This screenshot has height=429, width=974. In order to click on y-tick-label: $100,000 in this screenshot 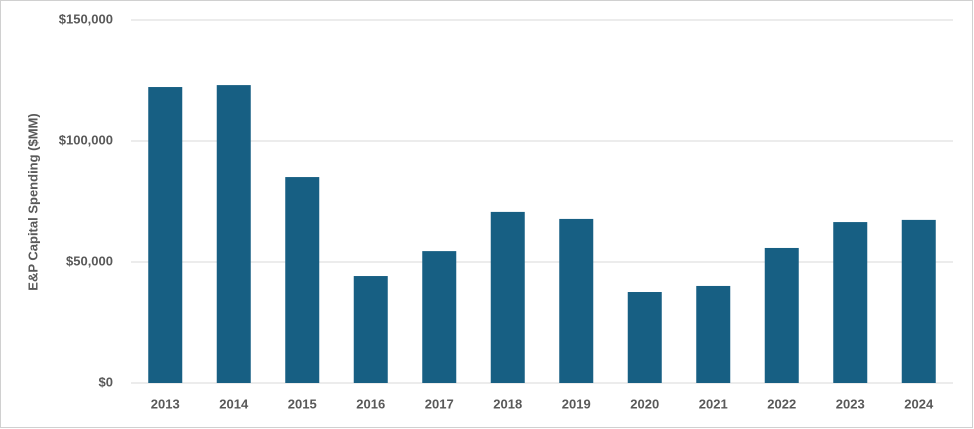, I will do `click(86, 139)`.